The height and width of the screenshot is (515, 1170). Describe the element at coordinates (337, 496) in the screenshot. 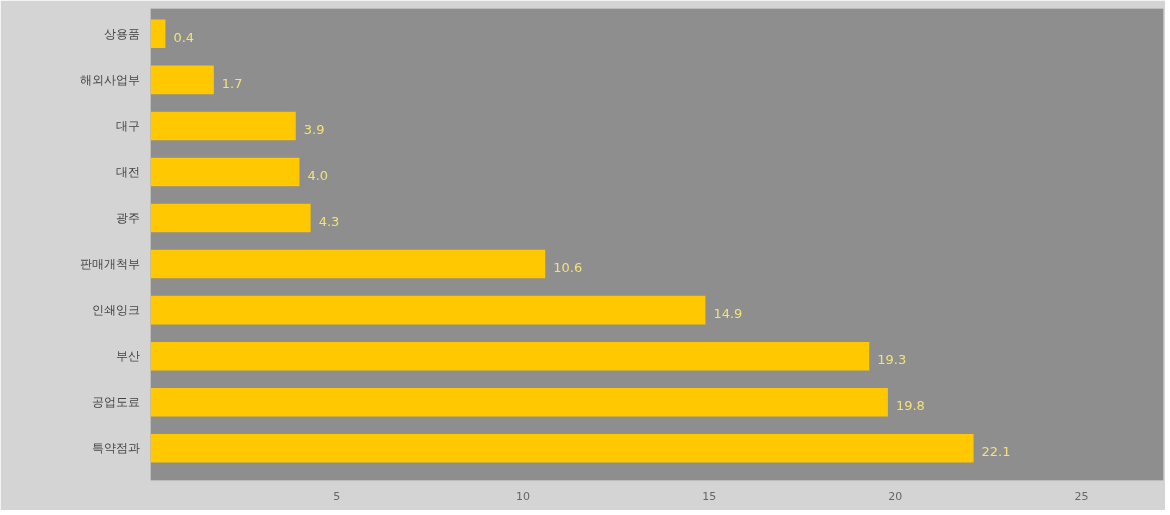

I see `x-tick-label: 5` at that location.